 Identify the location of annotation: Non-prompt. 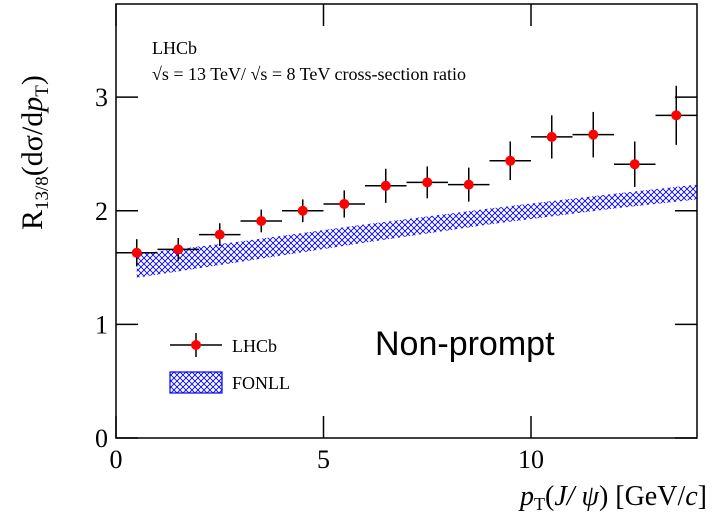
(465, 344).